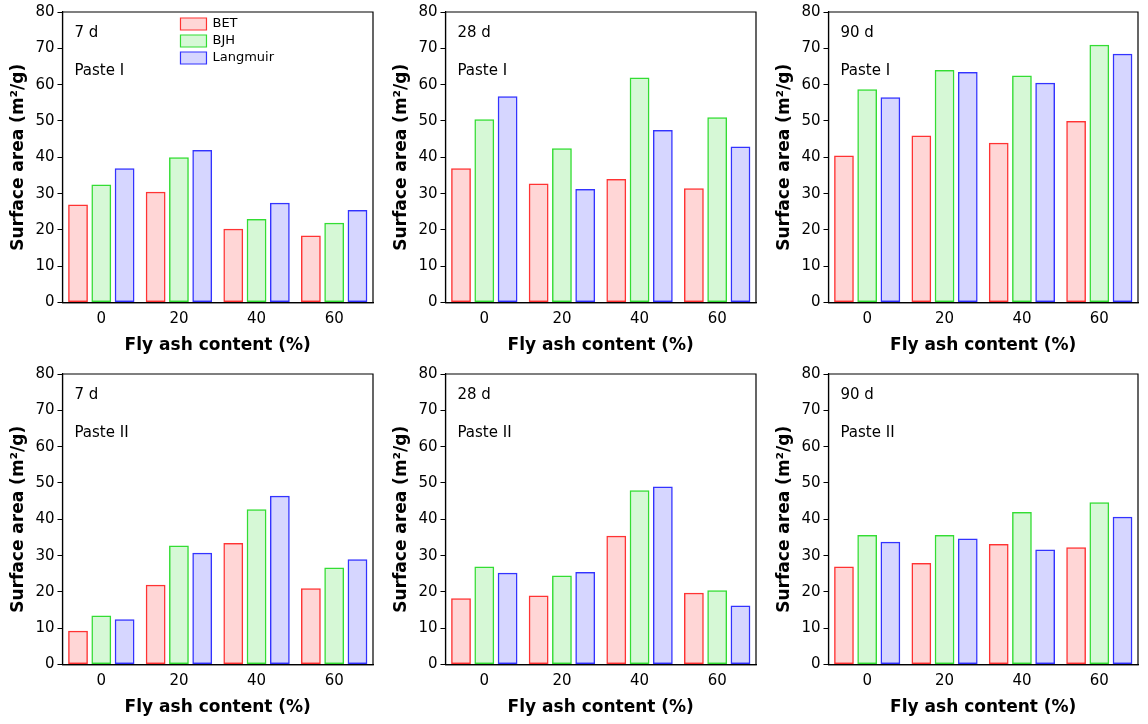 Image resolution: width=1148 pixels, height=724 pixels. What do you see at coordinates (857, 32) in the screenshot?
I see `annotation: 90 d` at bounding box center [857, 32].